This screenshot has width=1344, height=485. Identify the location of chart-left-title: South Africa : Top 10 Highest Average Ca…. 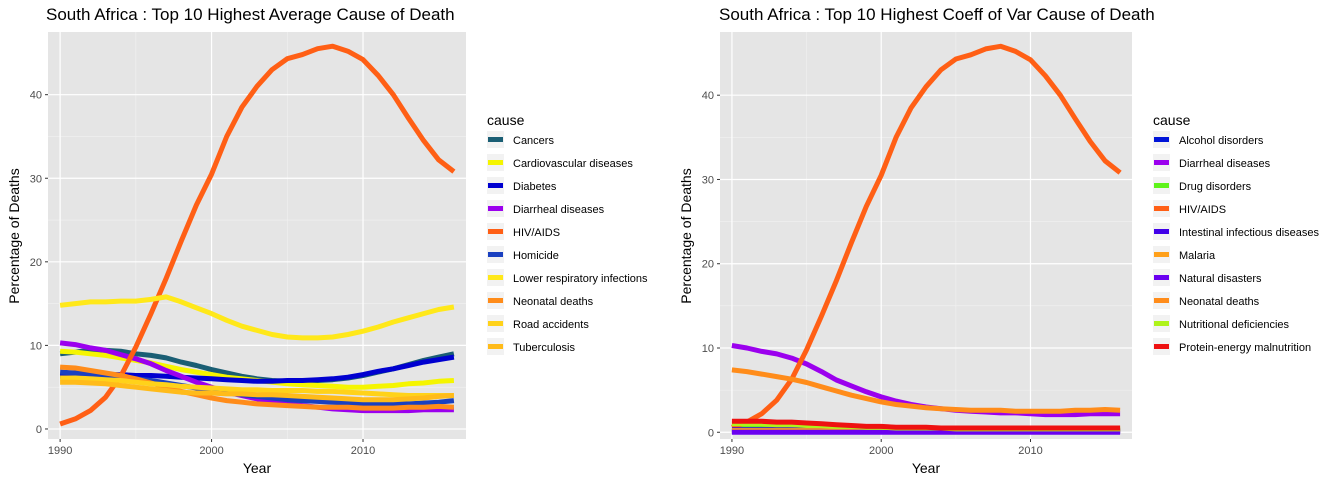
(250, 14).